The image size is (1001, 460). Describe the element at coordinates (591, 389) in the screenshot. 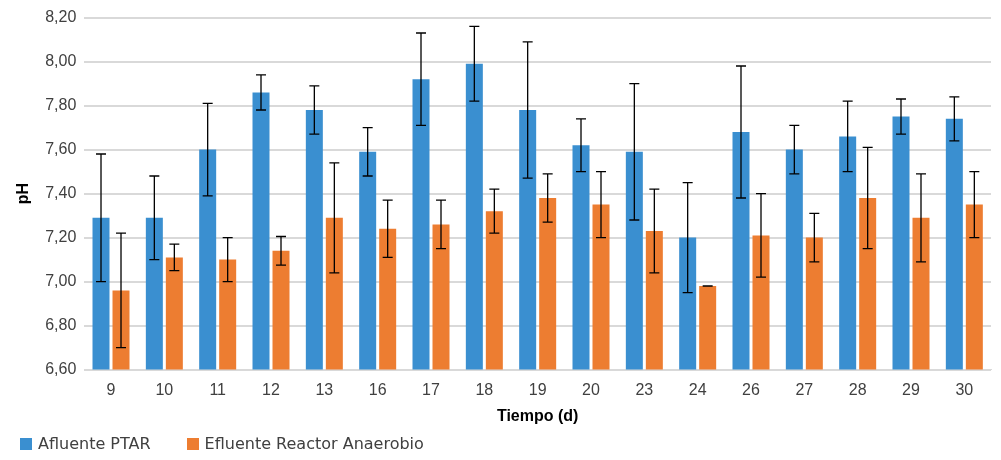

I see `x-tick-label: 20` at that location.